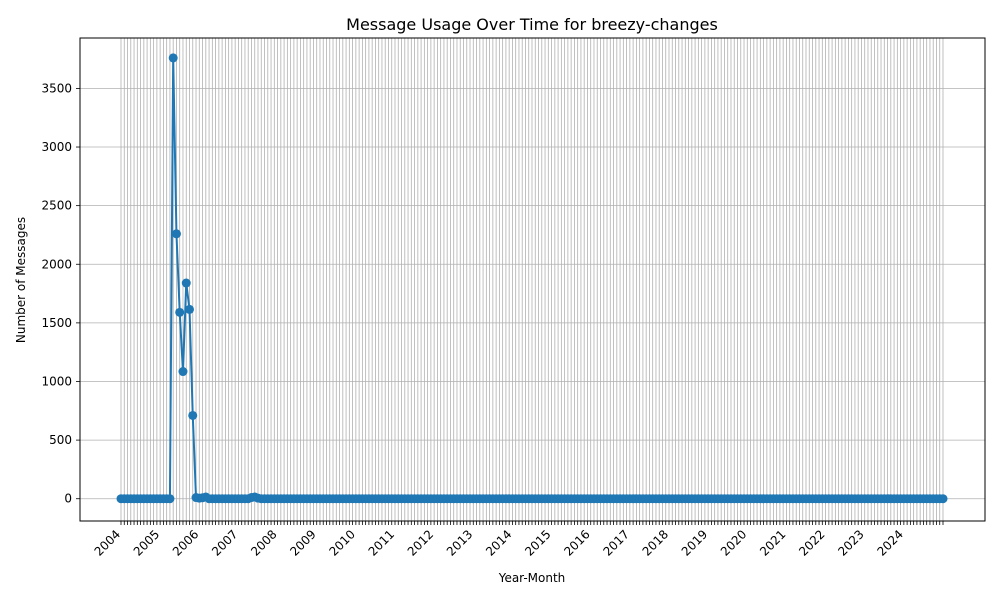 This screenshot has width=1000, height=600. I want to click on y-tick-label: 3500, so click(56, 88).